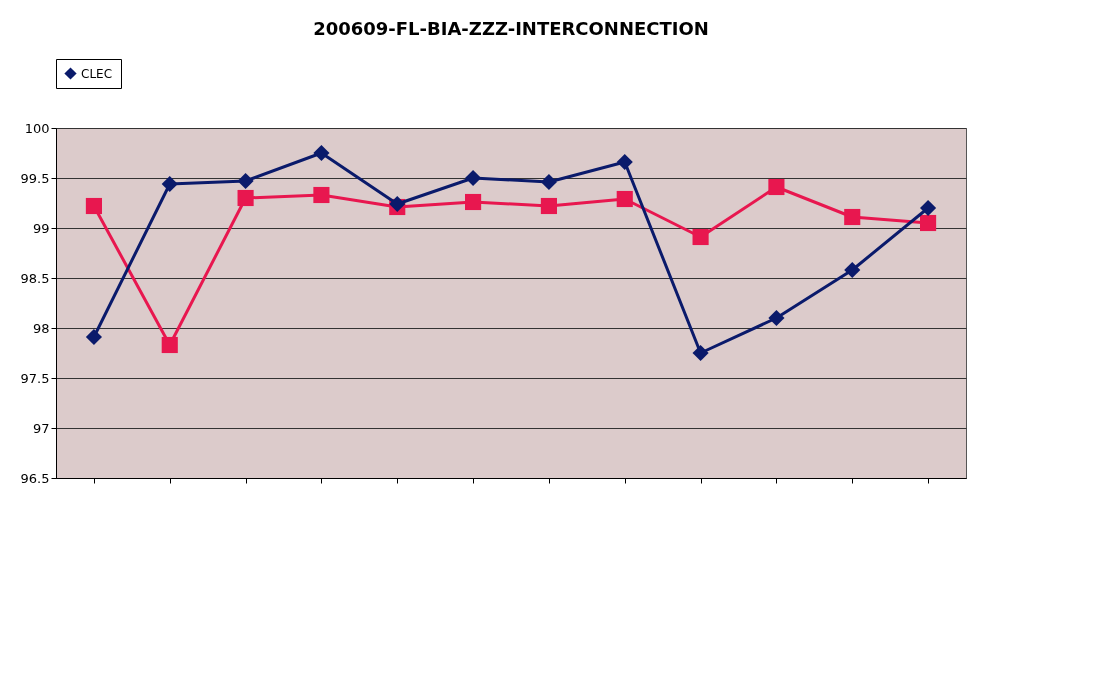 This screenshot has height=689, width=1107. Describe the element at coordinates (35, 478) in the screenshot. I see `y-tick-label: 96.5` at that location.